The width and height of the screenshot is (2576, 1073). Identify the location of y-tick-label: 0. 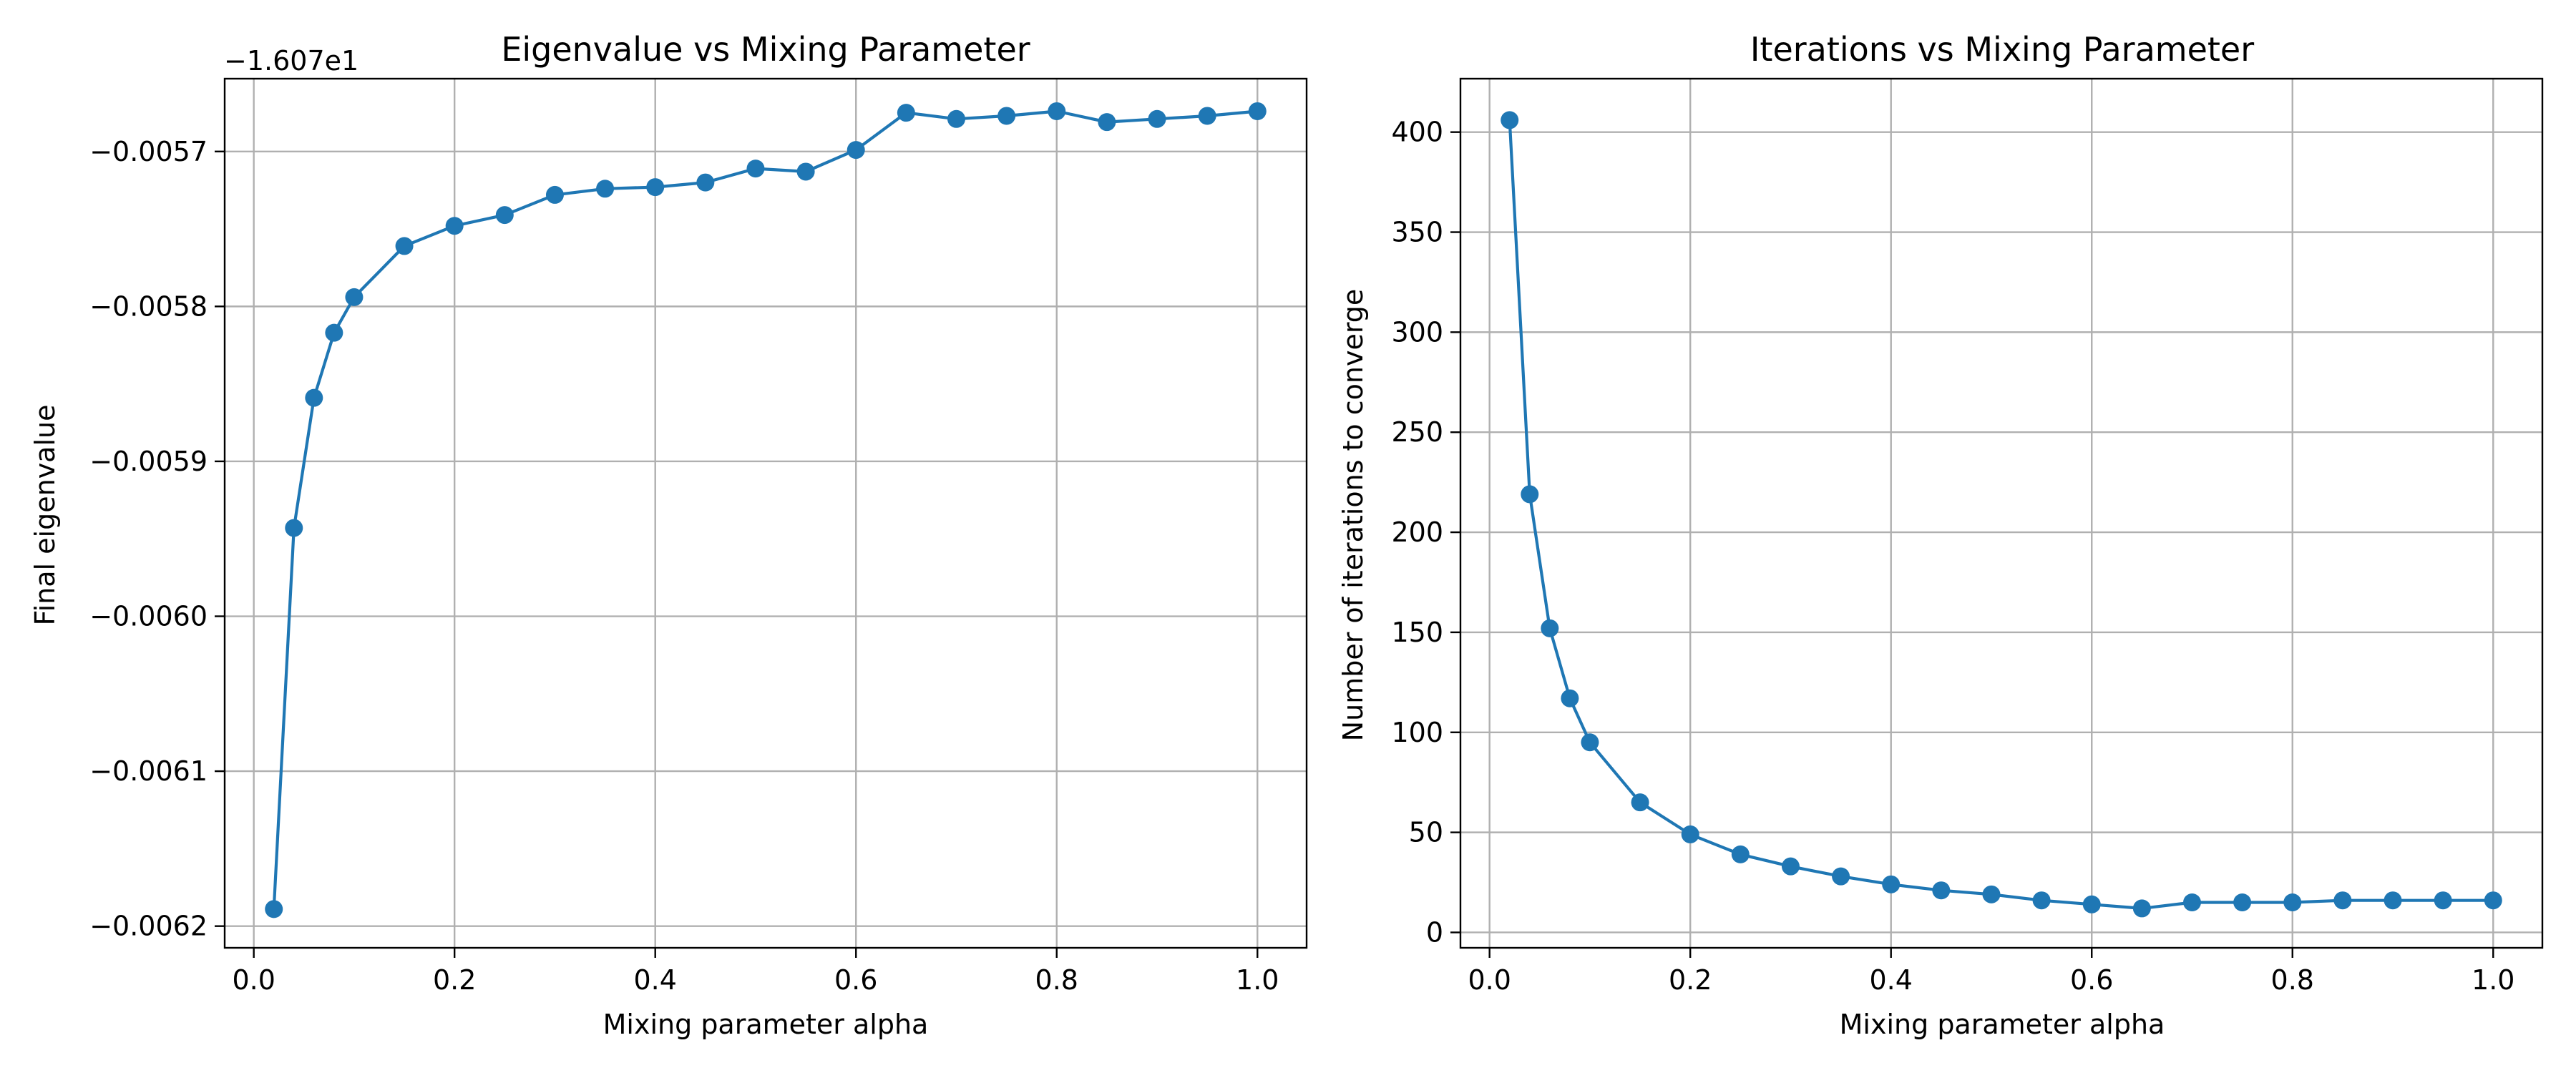
(1434, 932).